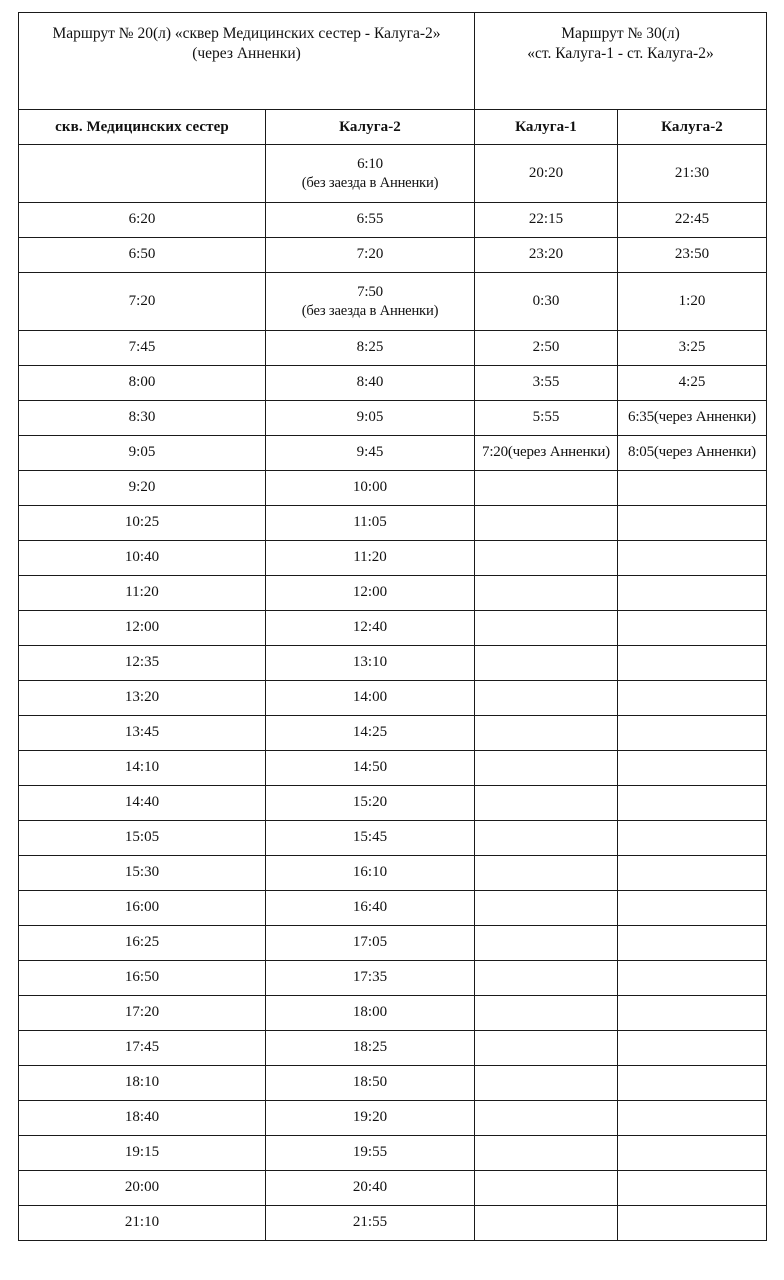  Describe the element at coordinates (370, 978) in the screenshot. I see `departure-time-cell: 17:35` at that location.